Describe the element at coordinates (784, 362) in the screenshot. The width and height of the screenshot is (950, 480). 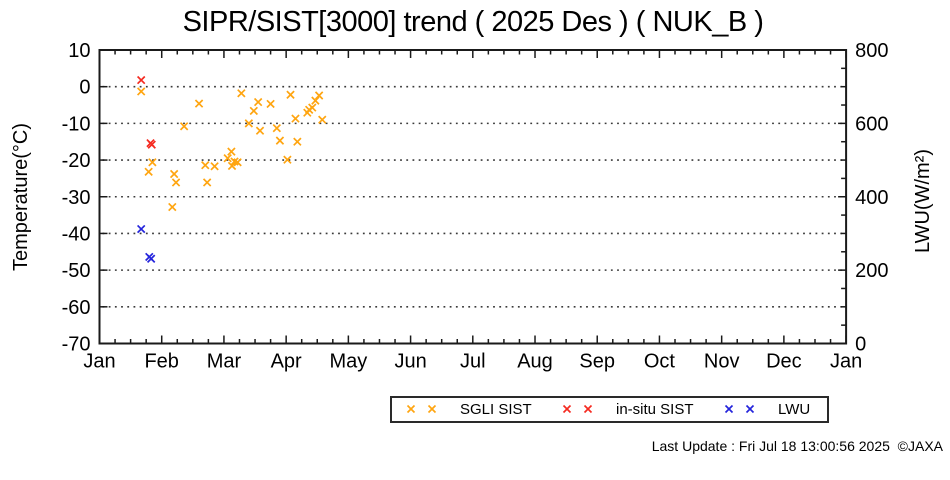
I see `svg-text: Dec` at that location.